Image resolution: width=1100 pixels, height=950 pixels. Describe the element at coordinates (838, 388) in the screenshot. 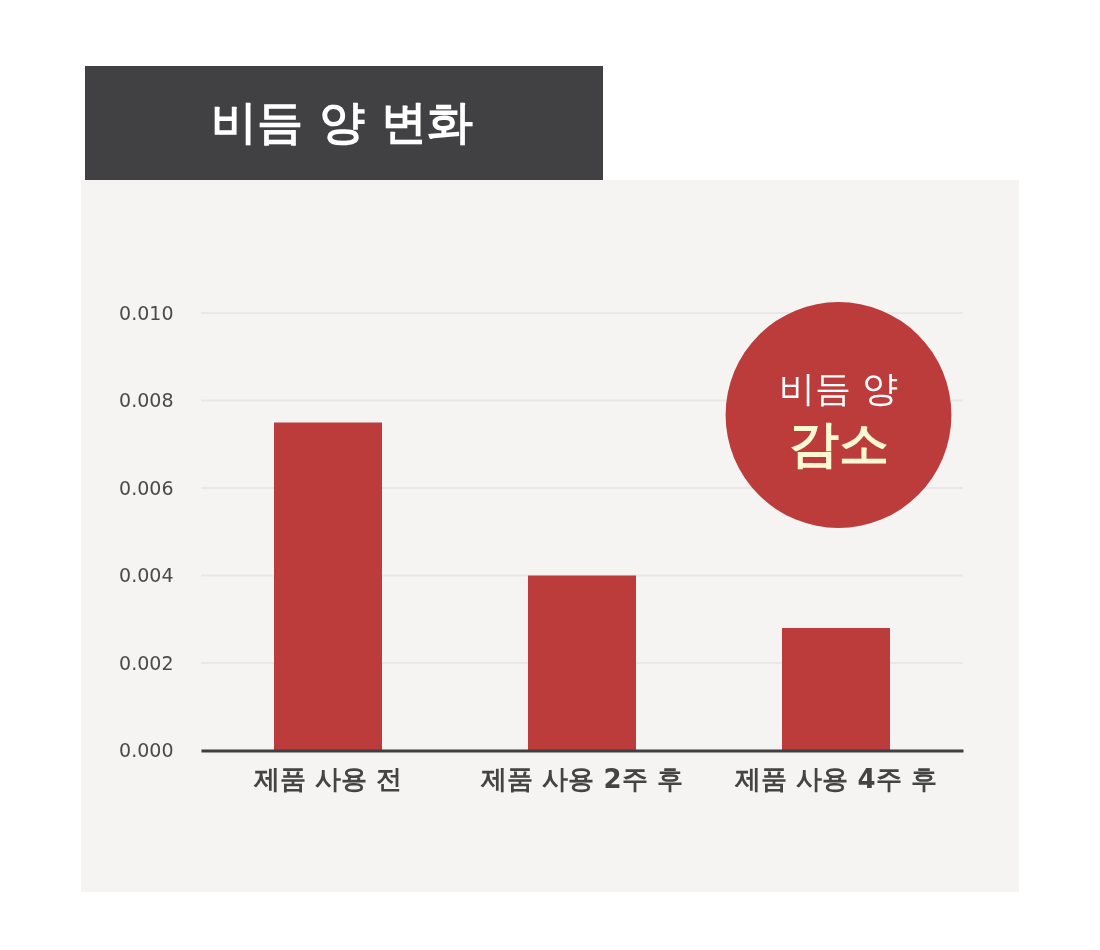

I see `annotation: 비듬 양` at that location.